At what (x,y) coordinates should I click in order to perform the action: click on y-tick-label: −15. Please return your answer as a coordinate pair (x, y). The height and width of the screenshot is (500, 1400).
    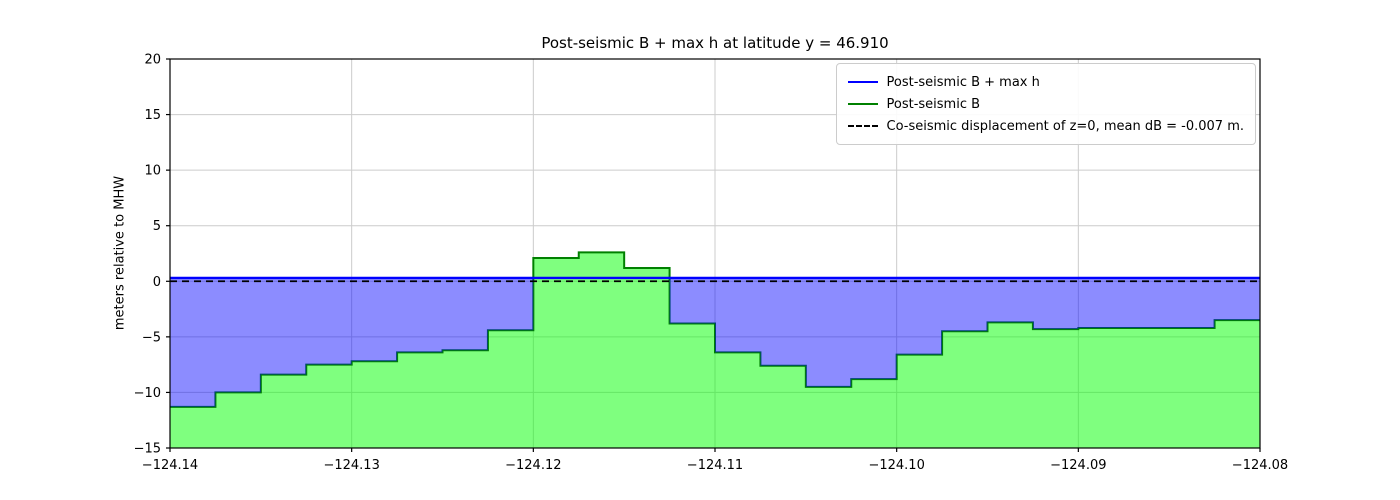
    Looking at the image, I should click on (147, 449).